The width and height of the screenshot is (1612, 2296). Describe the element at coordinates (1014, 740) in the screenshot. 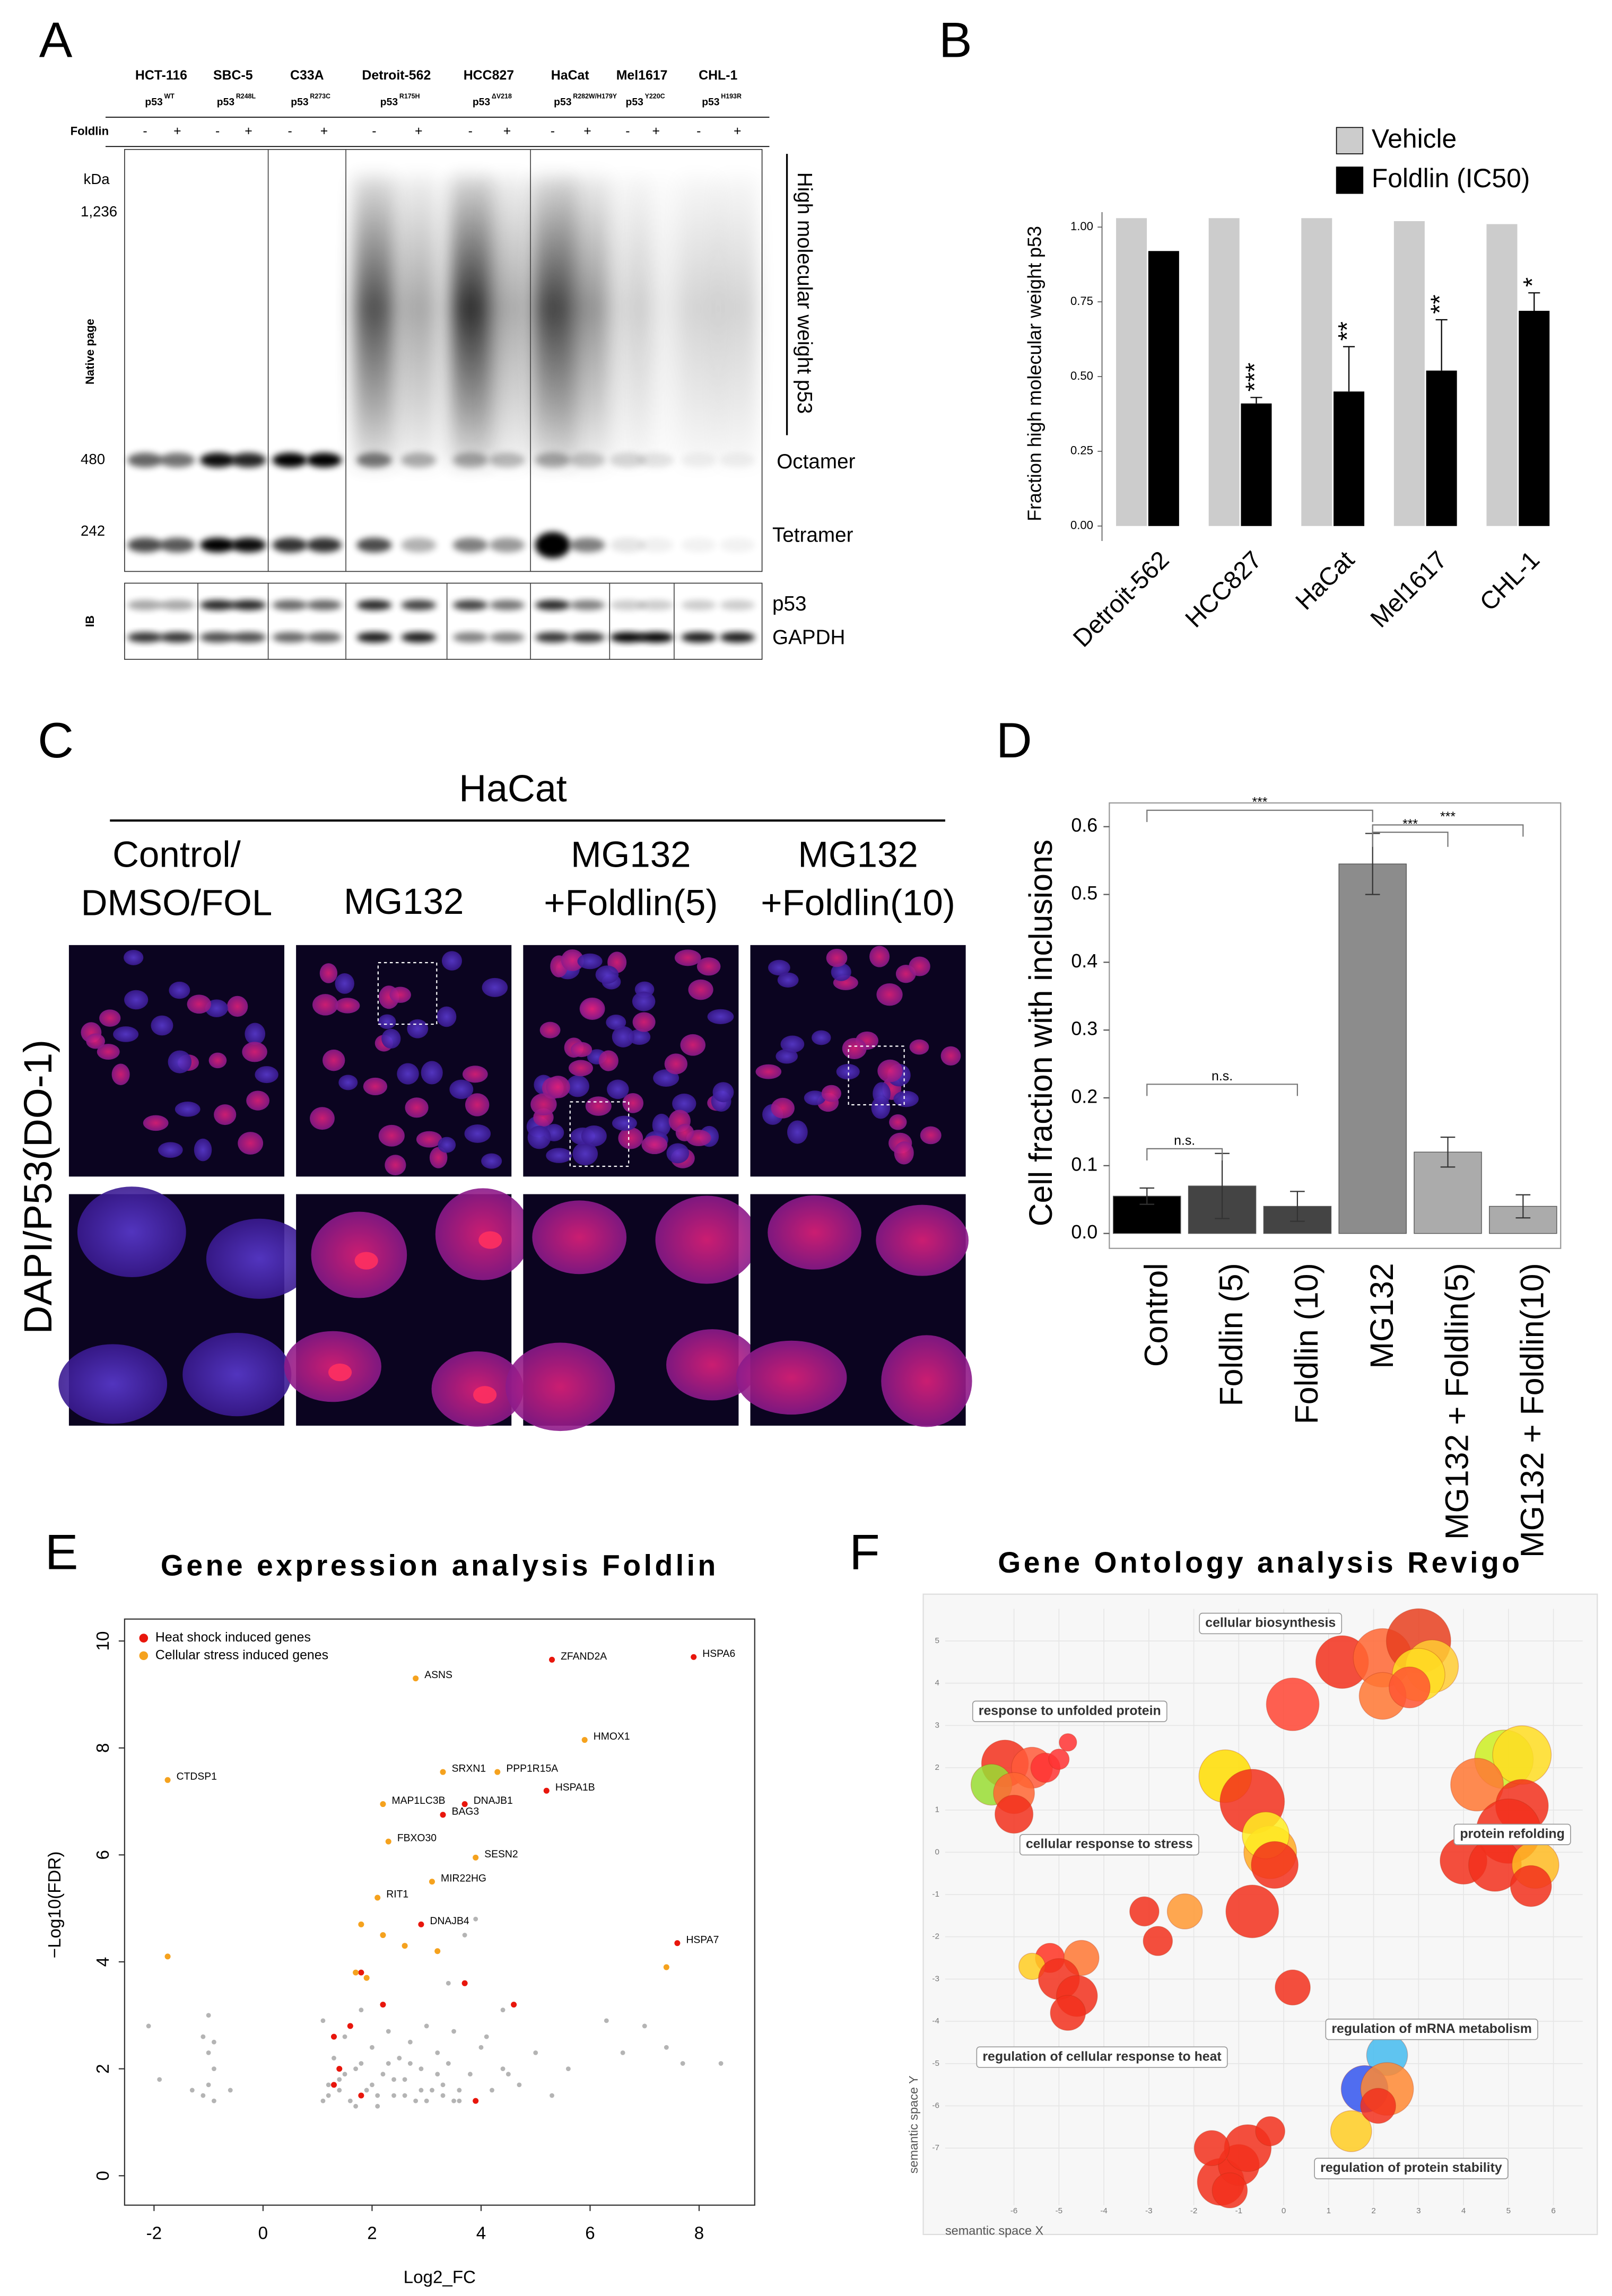

I see `panel-letter: D` at that location.